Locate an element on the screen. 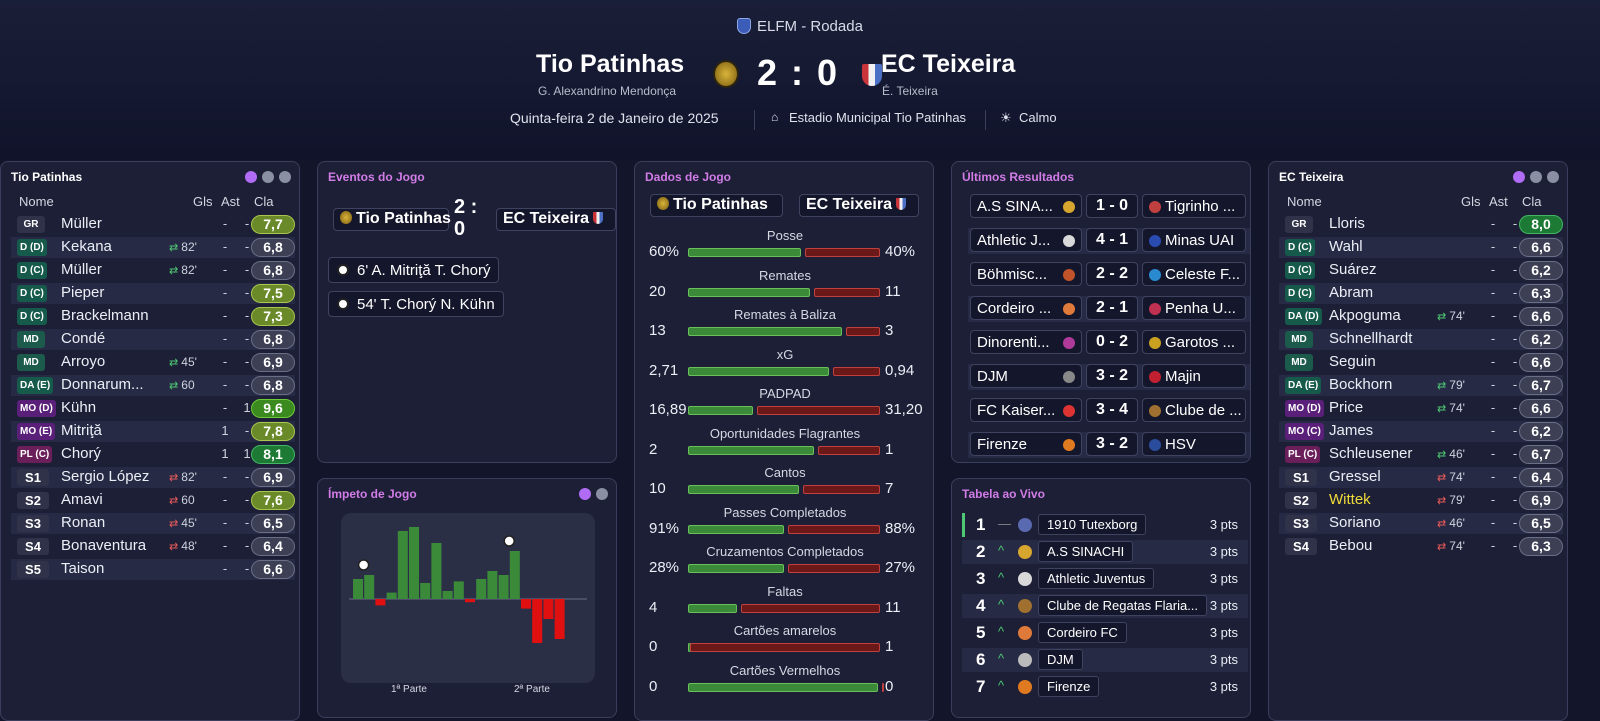 This screenshot has width=1600, height=721. player-row: PL (C) Schleusener ⇄ 46' - -6,7 is located at coordinates (1421, 454).